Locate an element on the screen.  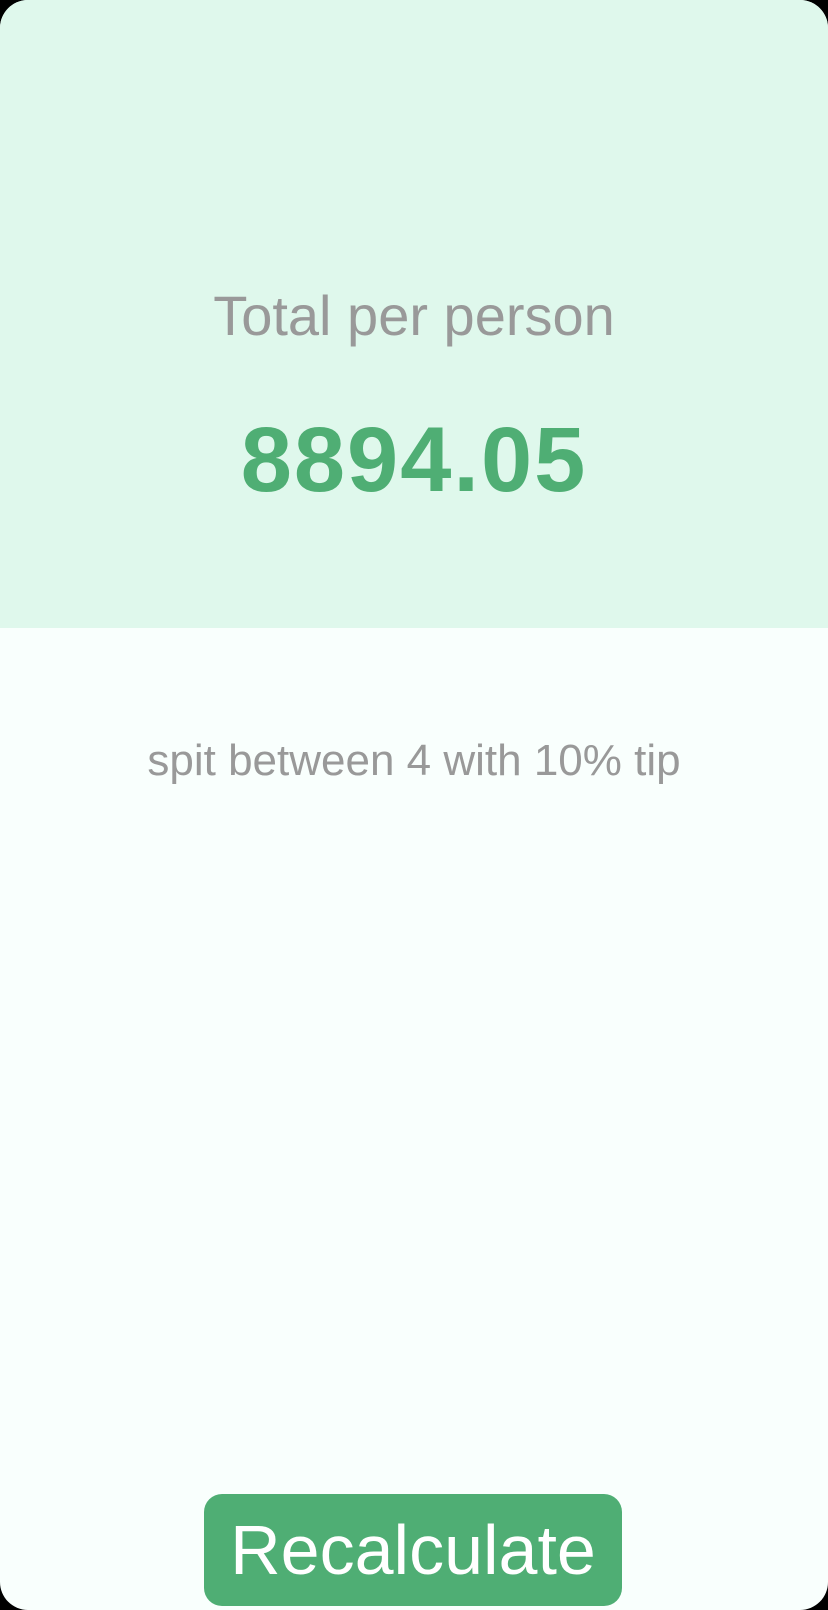
total-per-person-value: 8894.05 is located at coordinates (414, 460).